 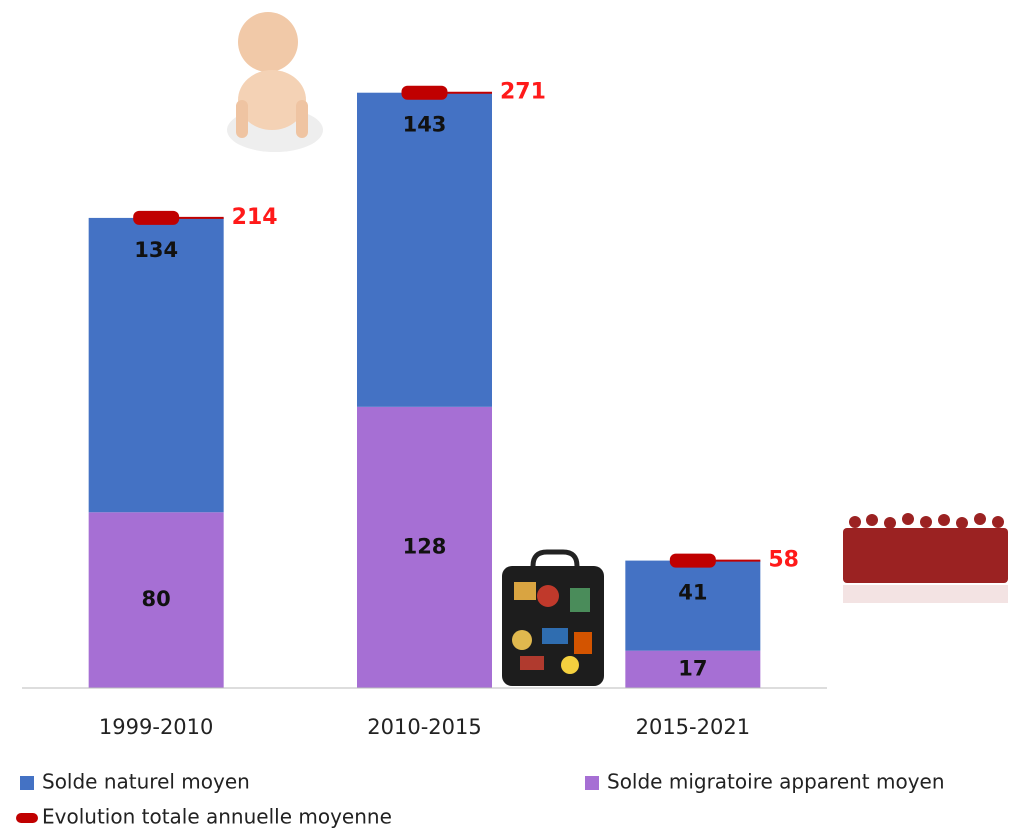 What do you see at coordinates (693, 727) in the screenshot?
I see `x-tick-label: 2015-2021` at bounding box center [693, 727].